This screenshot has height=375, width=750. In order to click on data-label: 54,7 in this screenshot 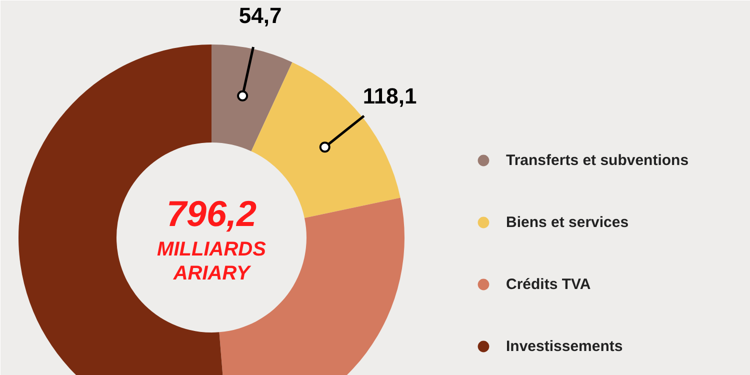, I will do `click(260, 15)`.